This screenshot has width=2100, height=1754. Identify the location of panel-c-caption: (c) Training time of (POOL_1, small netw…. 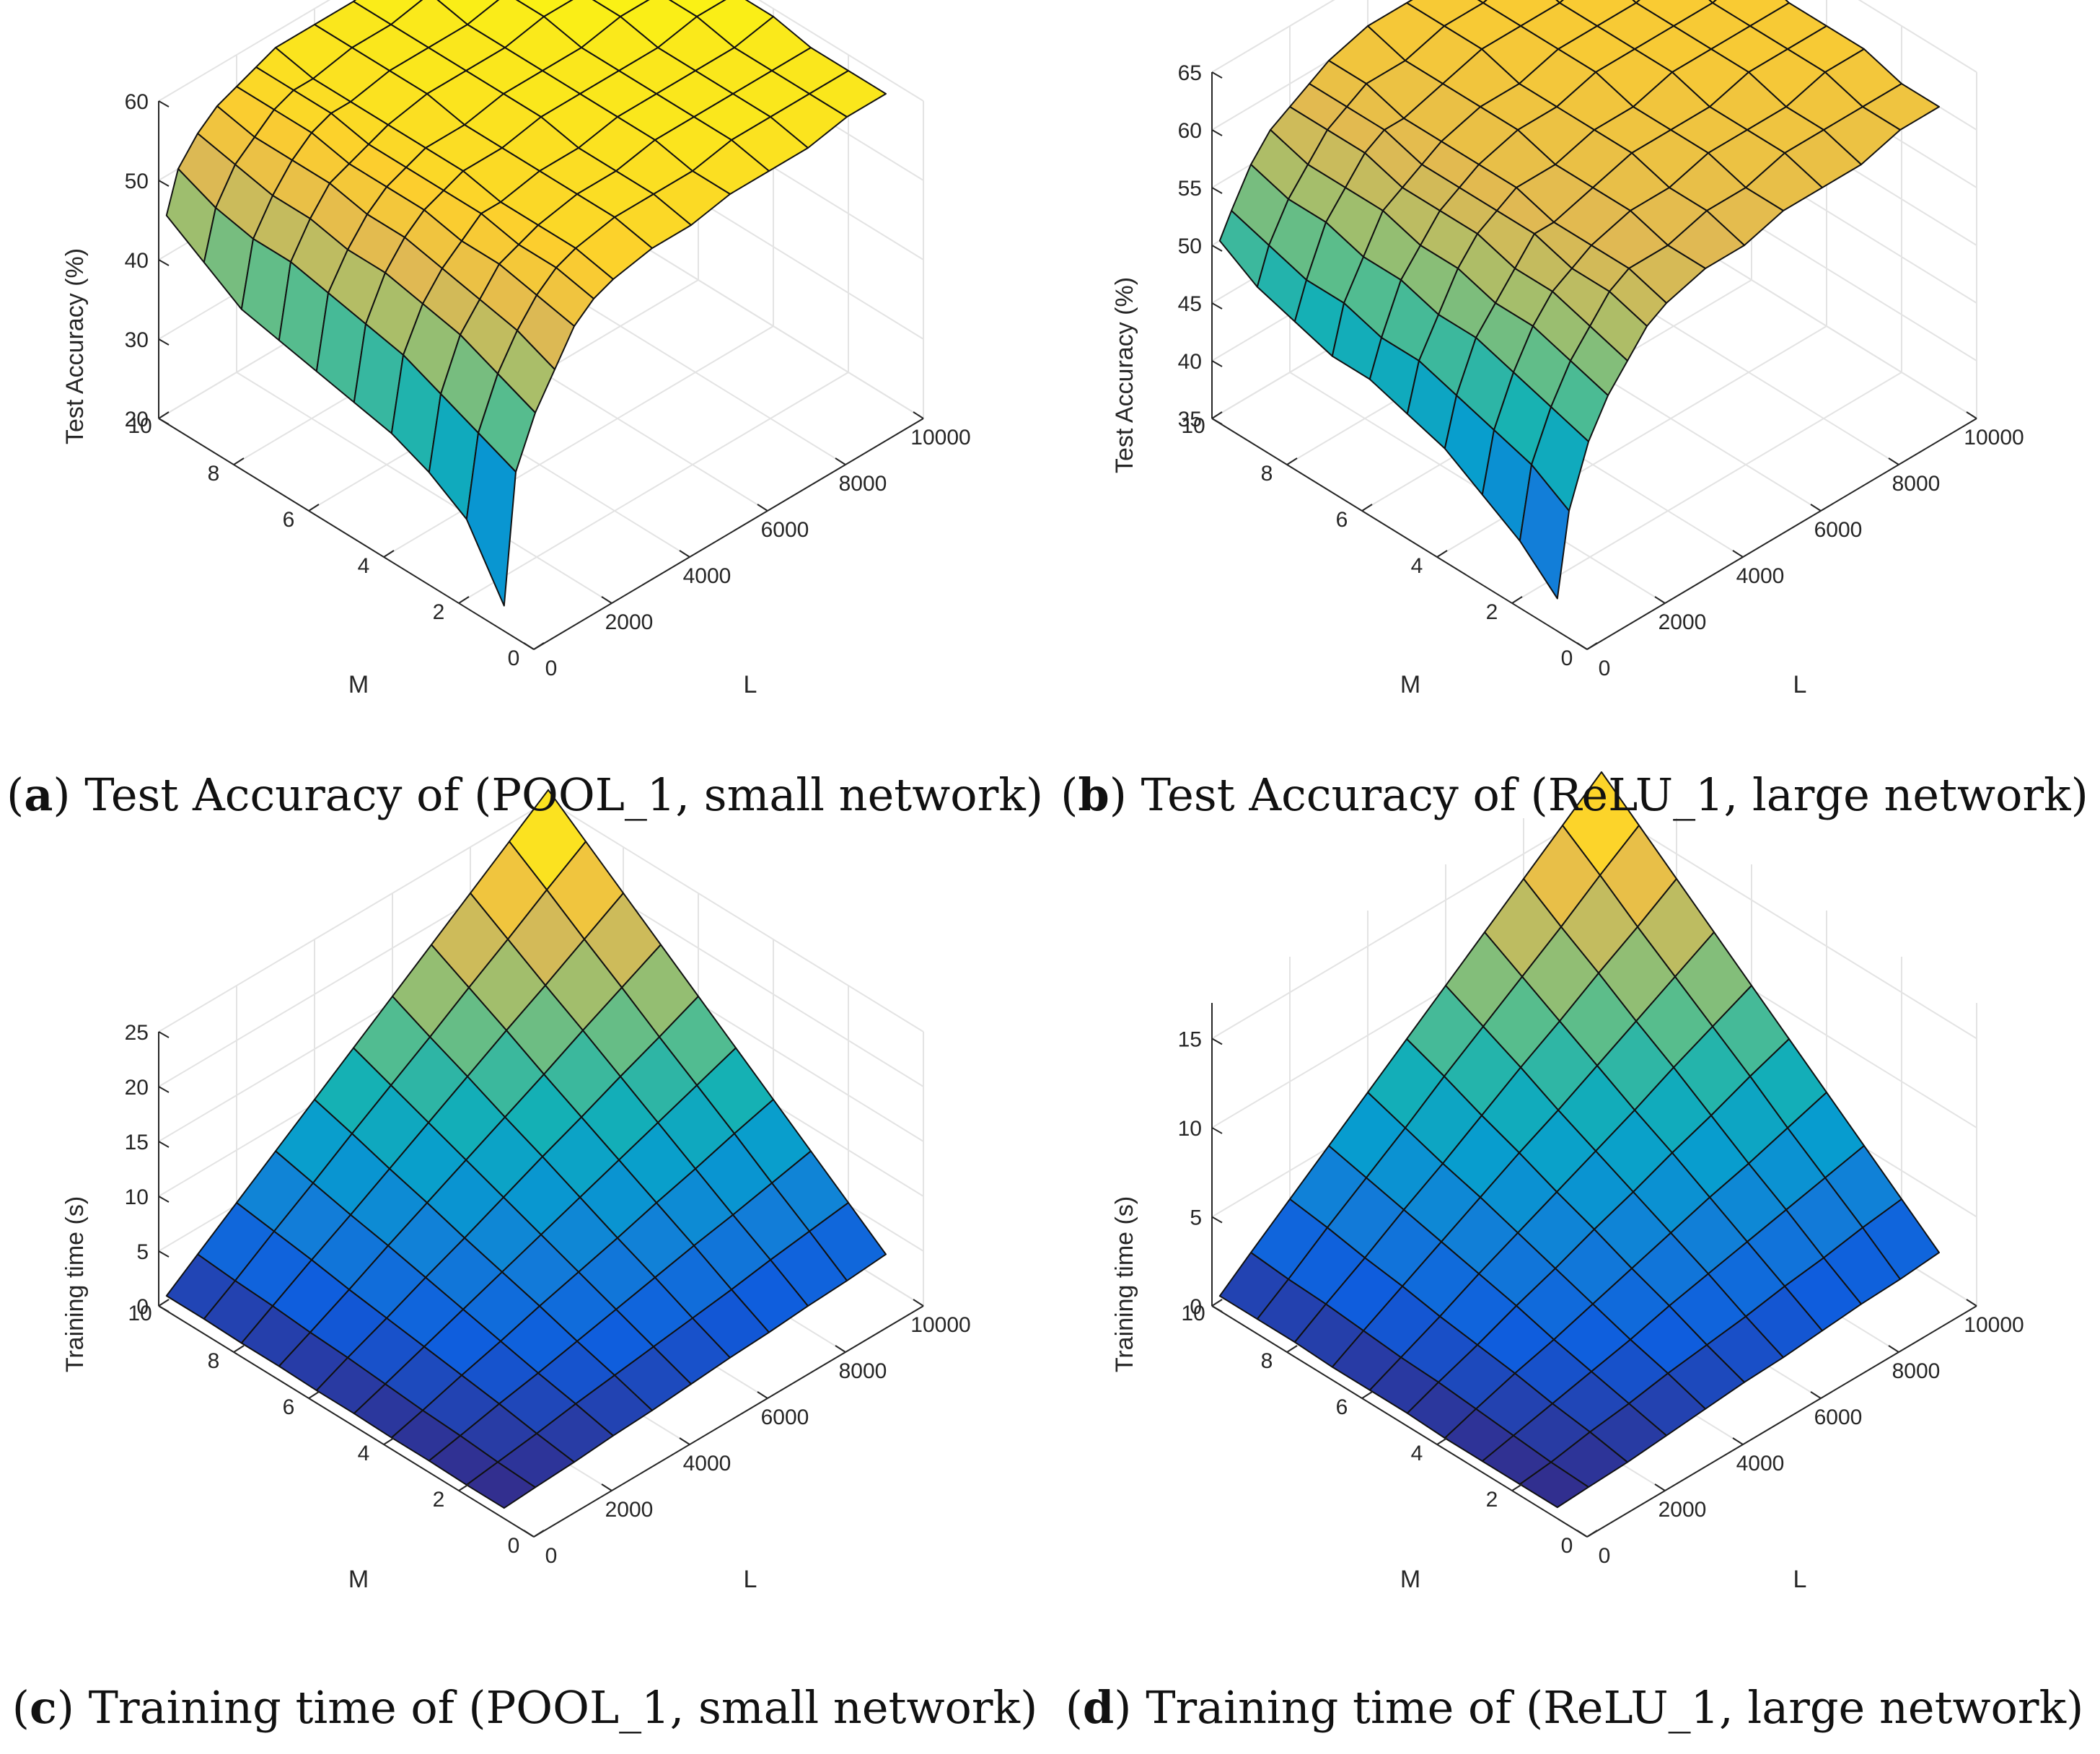
(525, 1708).